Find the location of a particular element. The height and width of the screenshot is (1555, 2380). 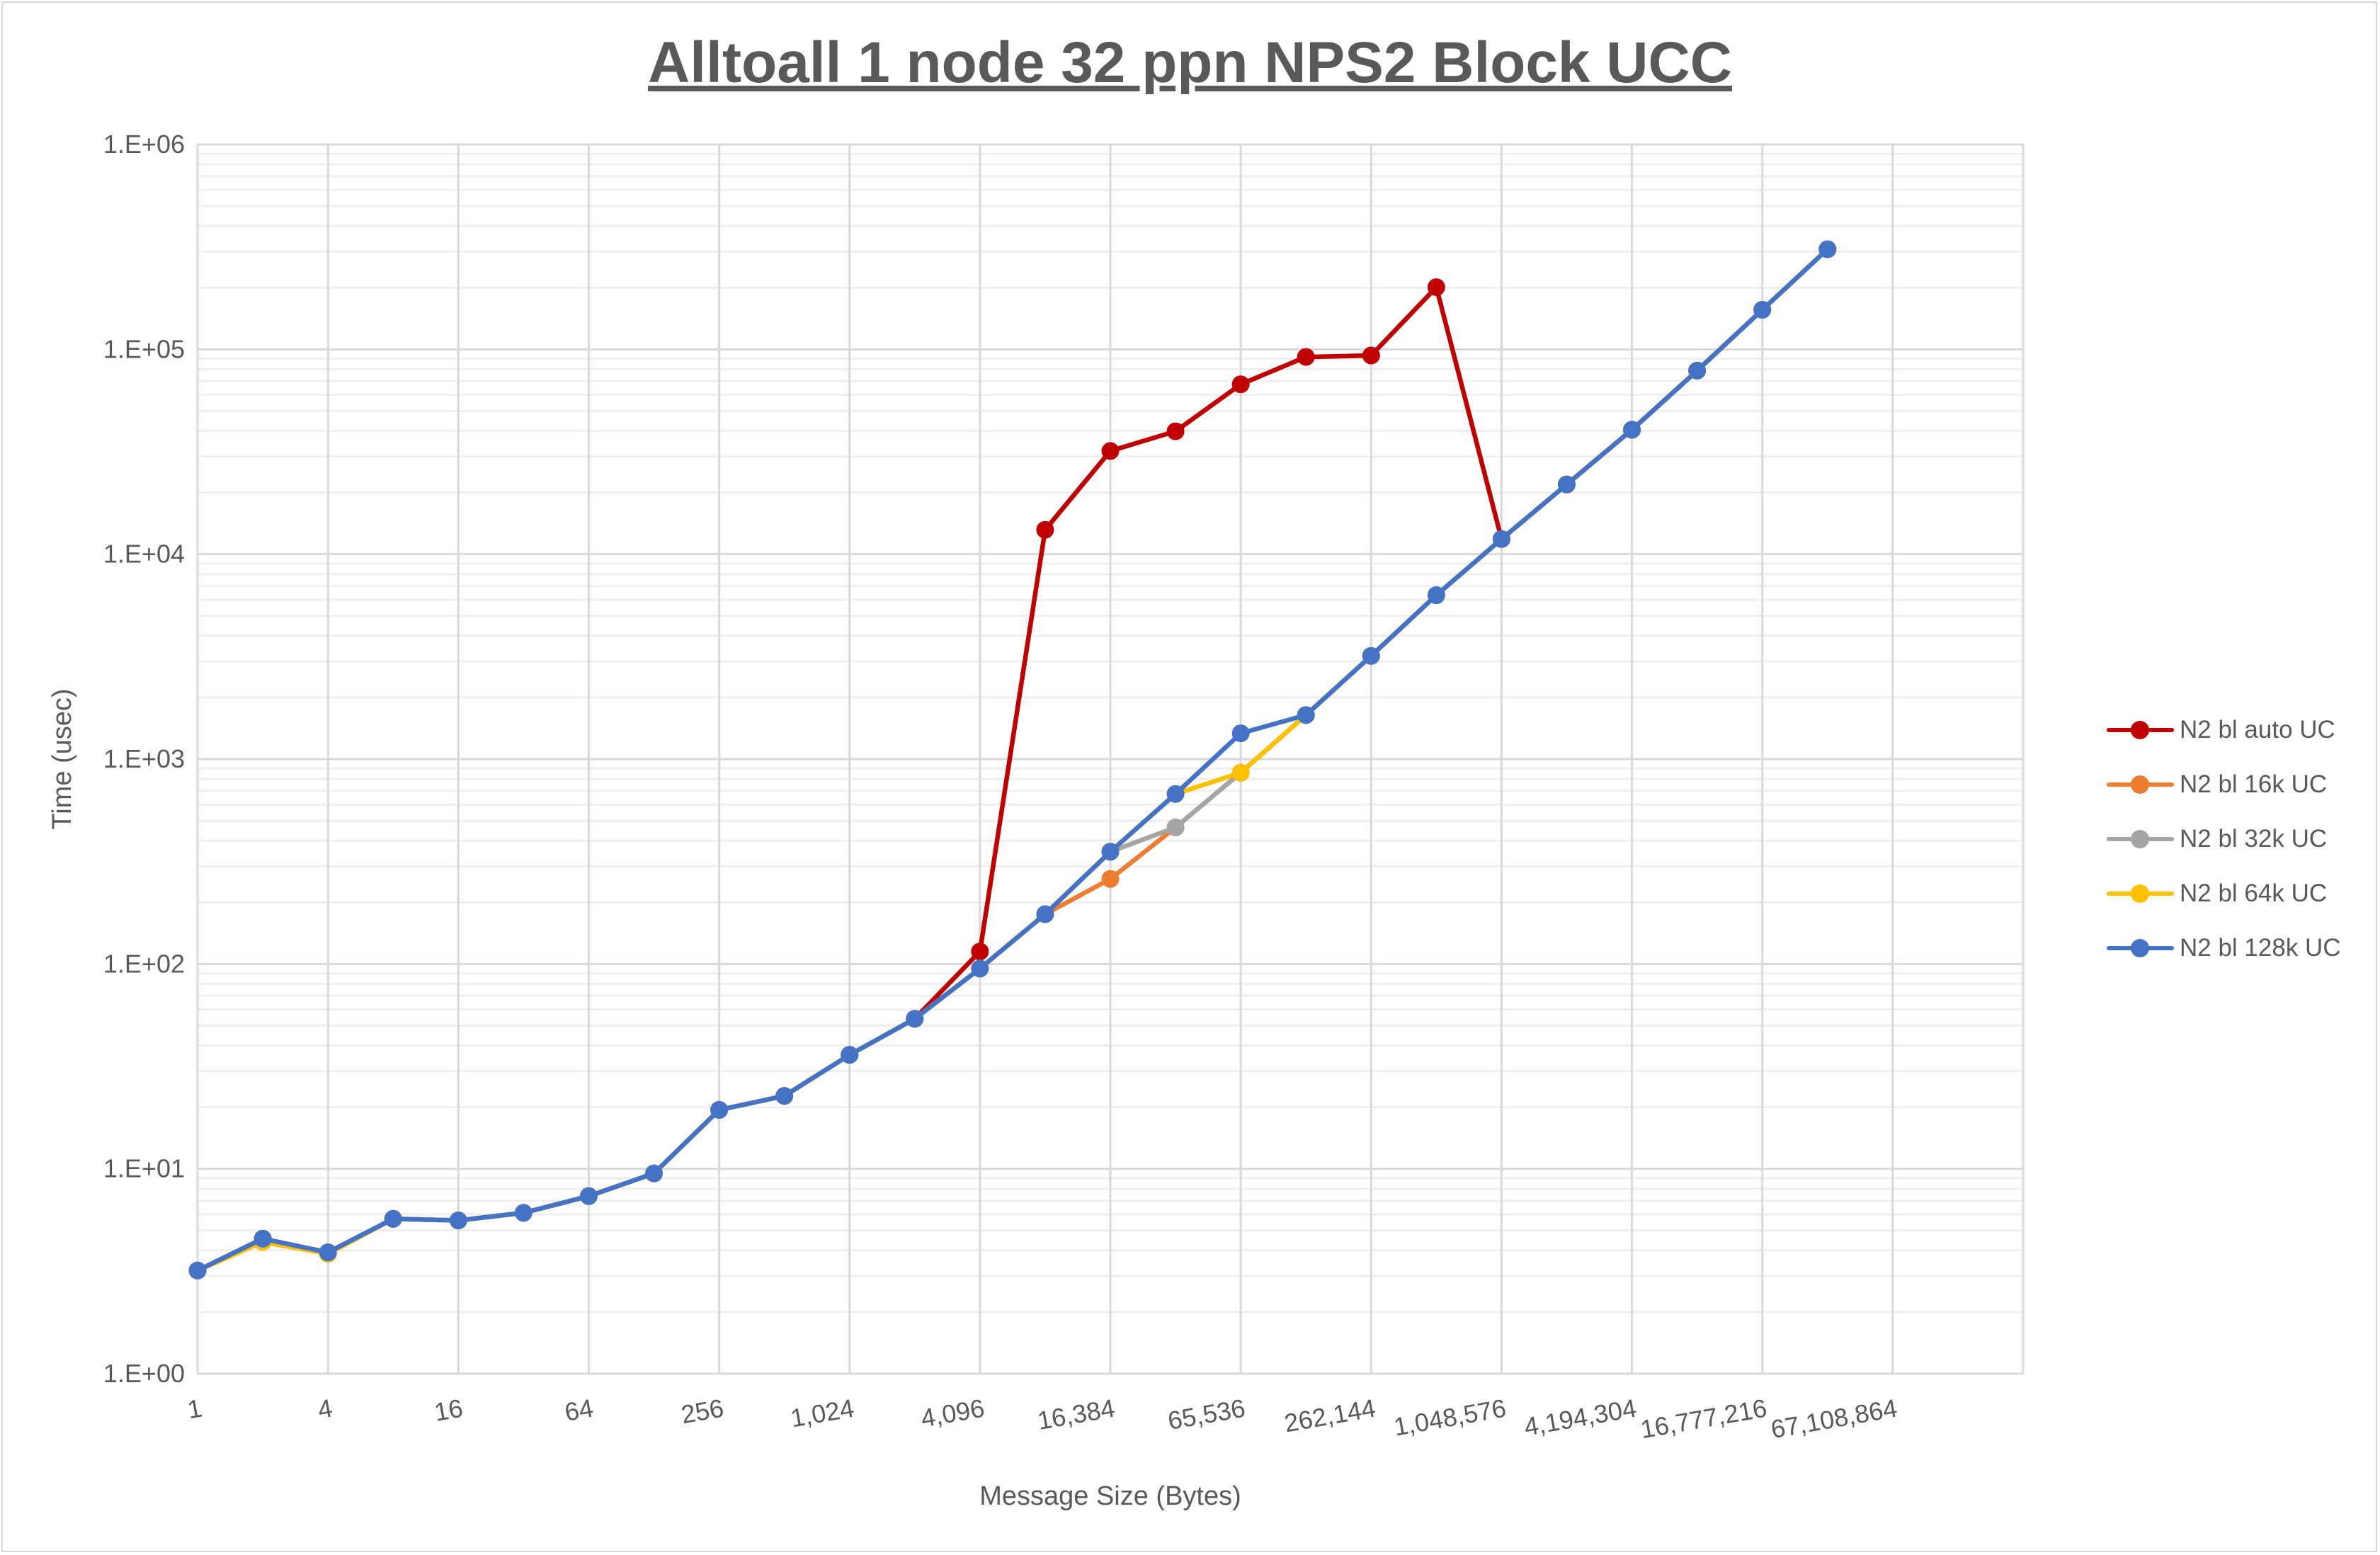

x-tick-label: 4,194,304 is located at coordinates (1580, 1418).